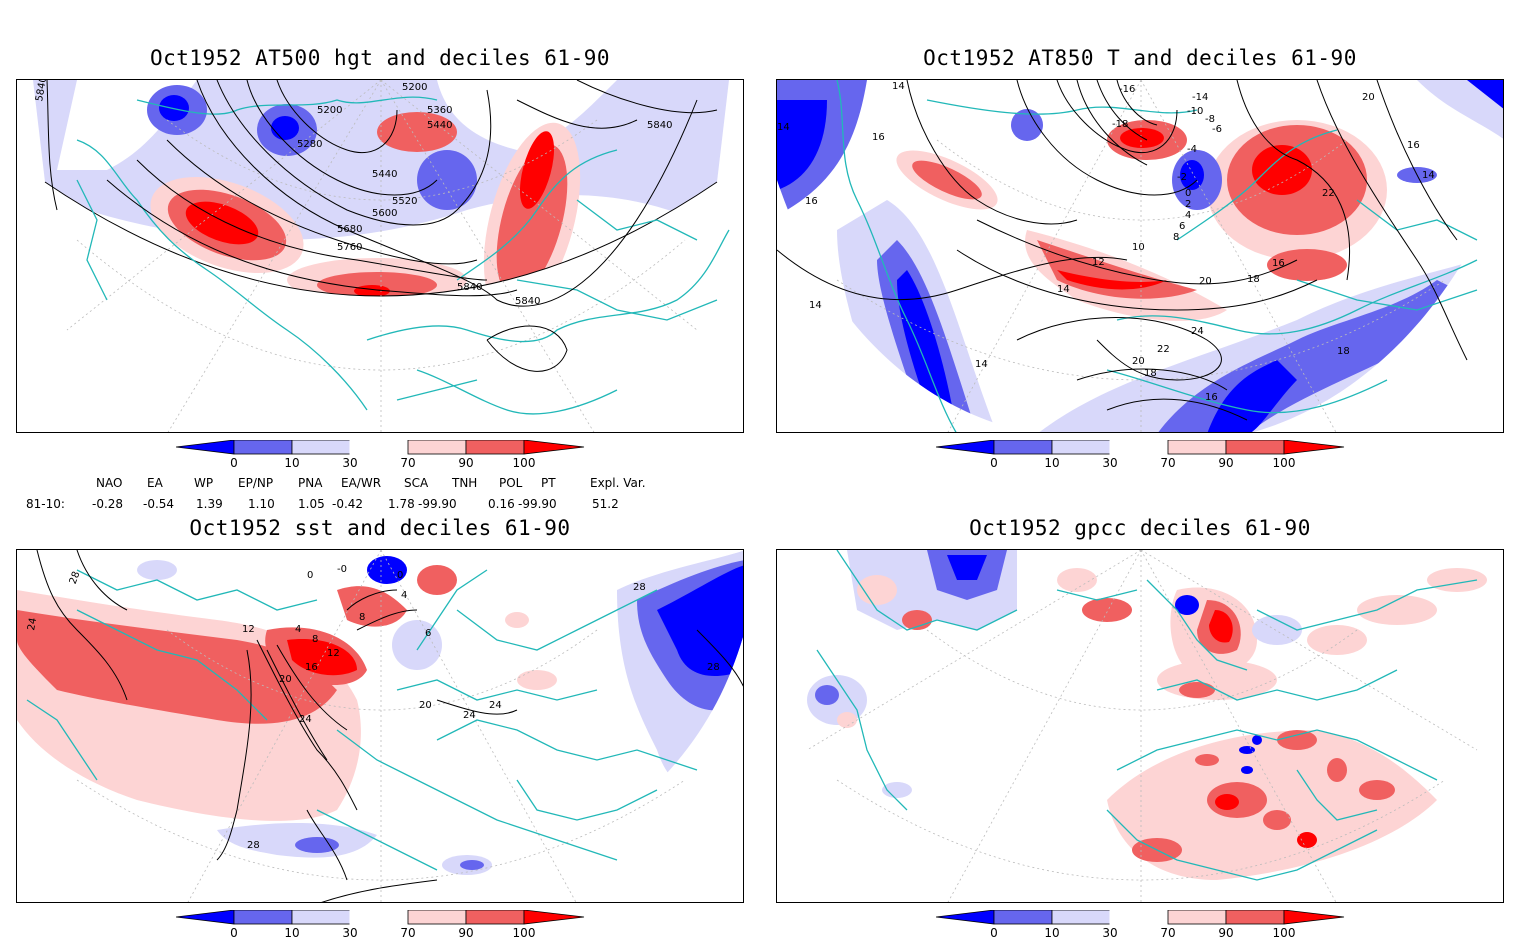 This screenshot has height=944, width=1520. Describe the element at coordinates (384, 213) in the screenshot. I see `contour-label: 5600` at that location.